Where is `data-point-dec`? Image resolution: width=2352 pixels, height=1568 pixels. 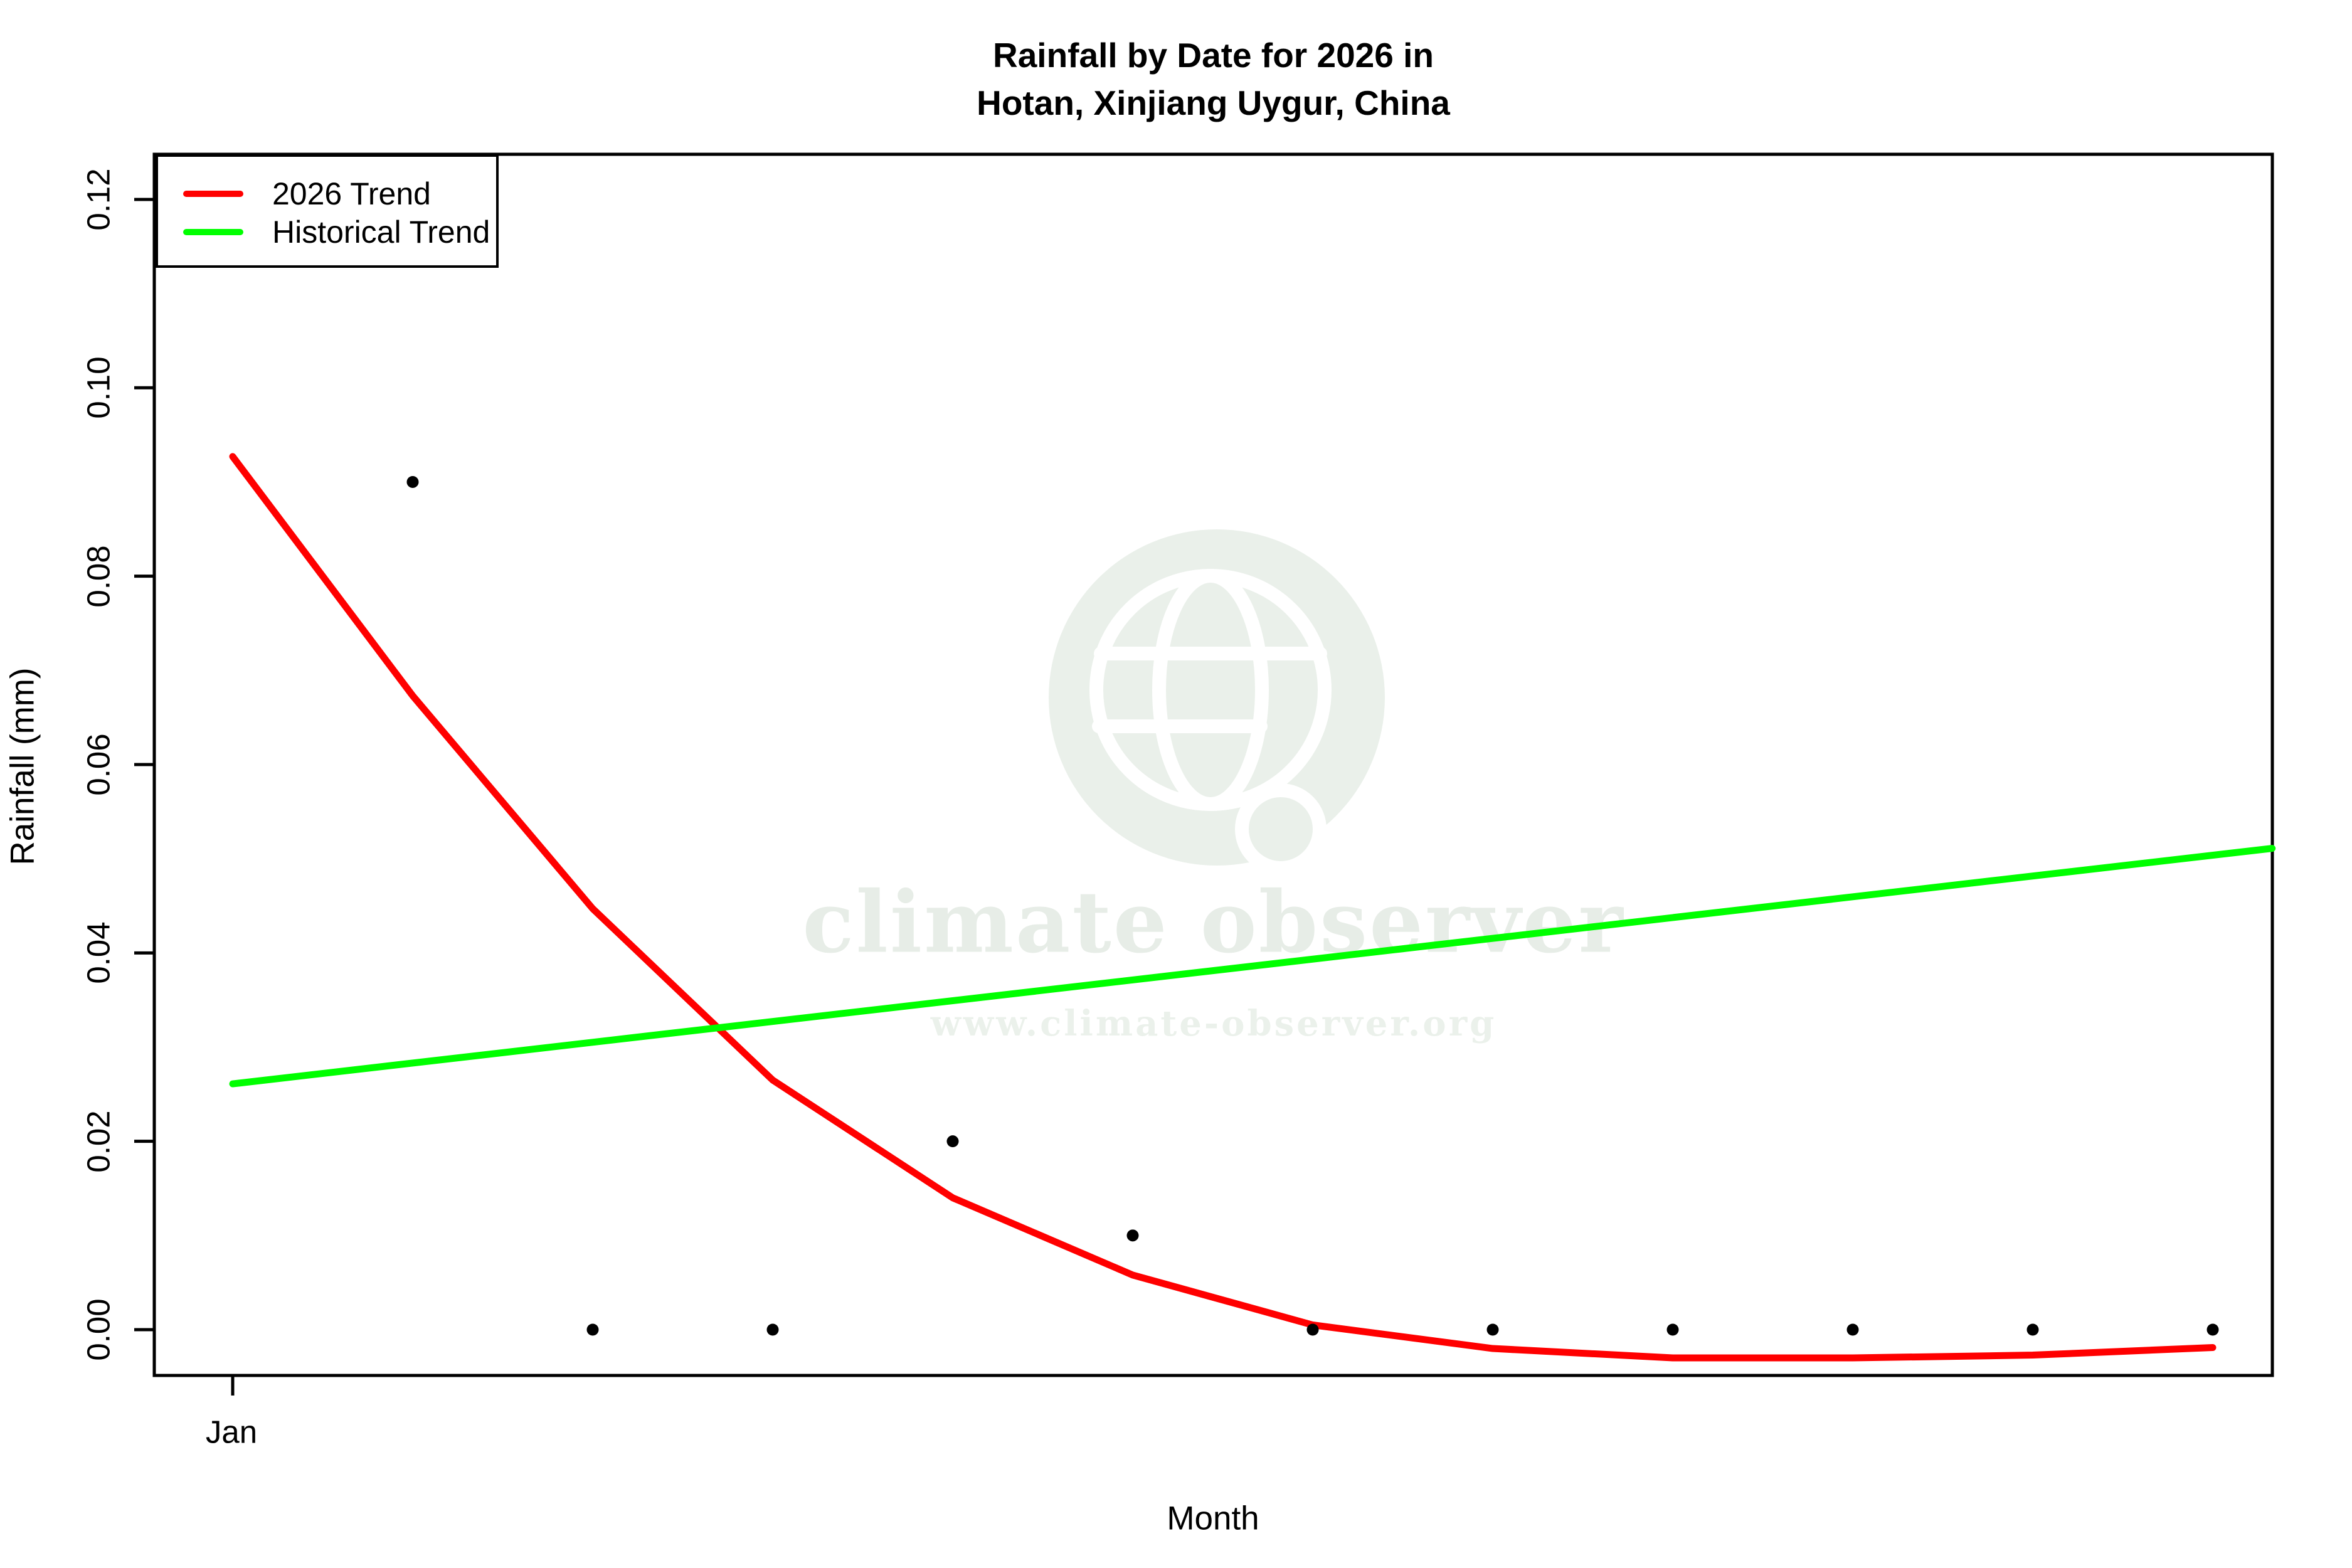 data-point-dec is located at coordinates (2212, 1329).